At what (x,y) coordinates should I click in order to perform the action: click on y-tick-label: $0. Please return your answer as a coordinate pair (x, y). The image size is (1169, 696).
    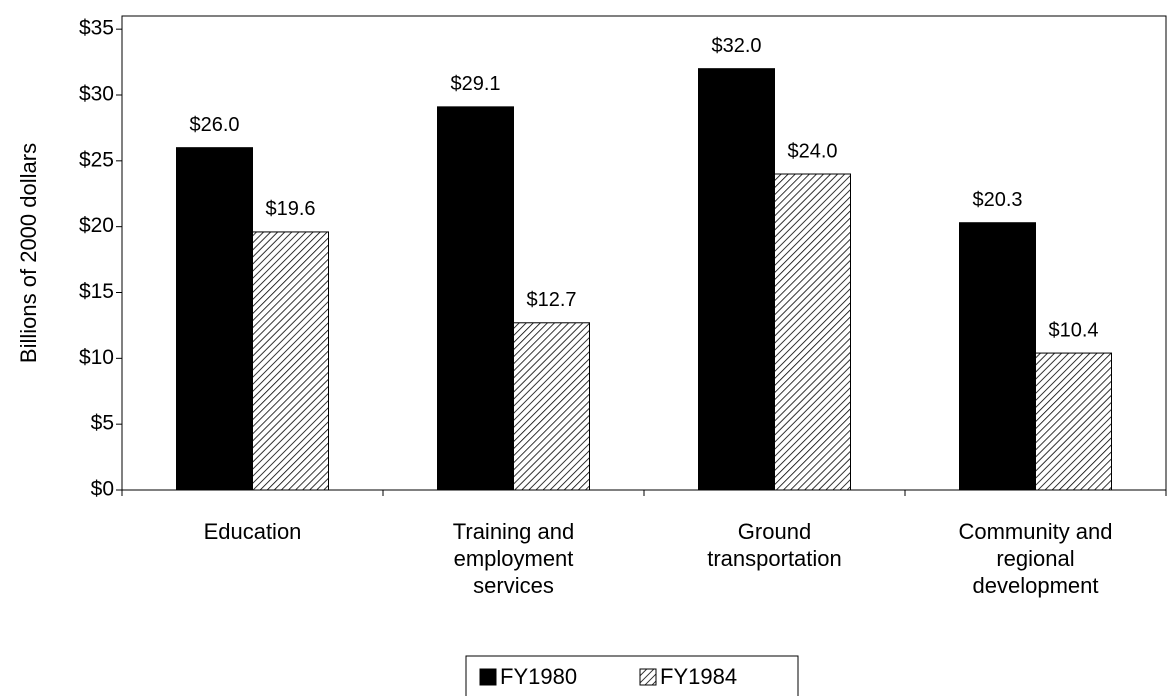
    Looking at the image, I should click on (102, 489).